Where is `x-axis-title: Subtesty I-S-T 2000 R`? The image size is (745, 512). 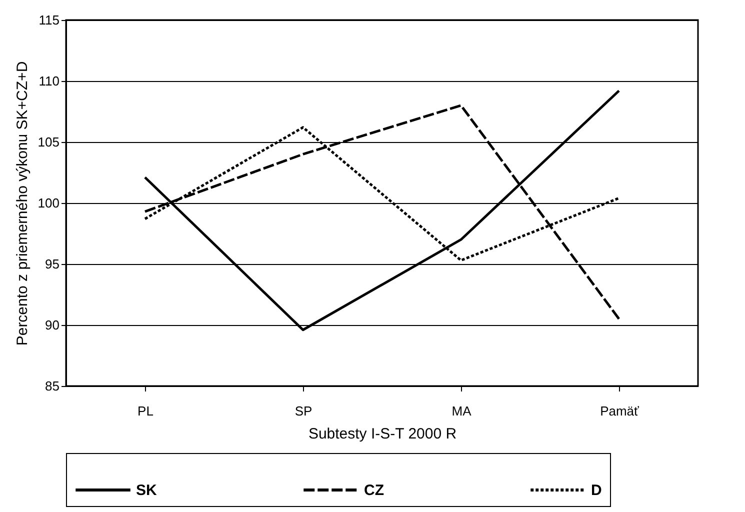
x-axis-title: Subtesty I-S-T 2000 R is located at coordinates (382, 434).